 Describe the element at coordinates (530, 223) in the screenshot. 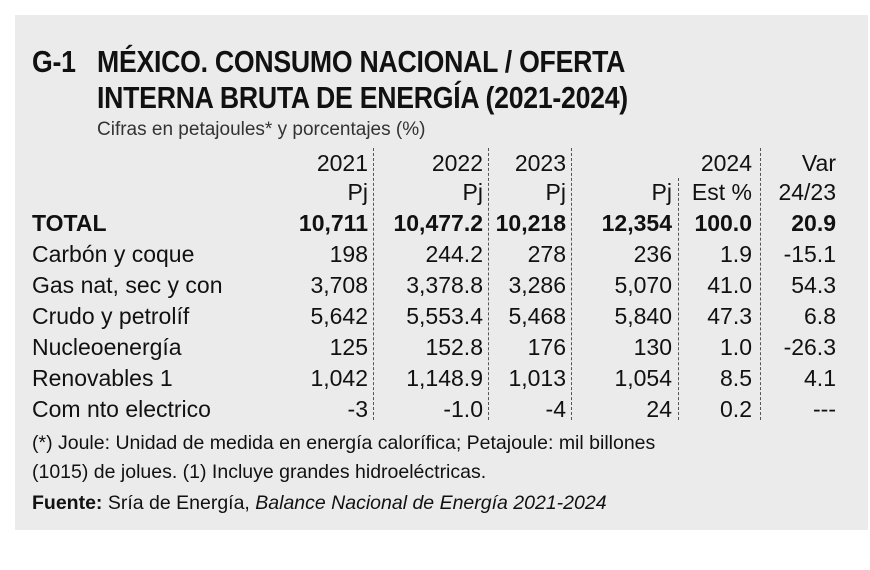

I see `cell-value: 10,218` at that location.